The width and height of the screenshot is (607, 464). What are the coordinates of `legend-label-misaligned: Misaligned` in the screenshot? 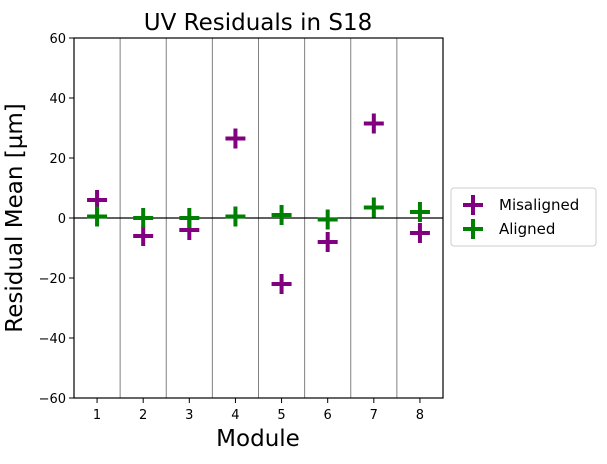 It's located at (539, 205).